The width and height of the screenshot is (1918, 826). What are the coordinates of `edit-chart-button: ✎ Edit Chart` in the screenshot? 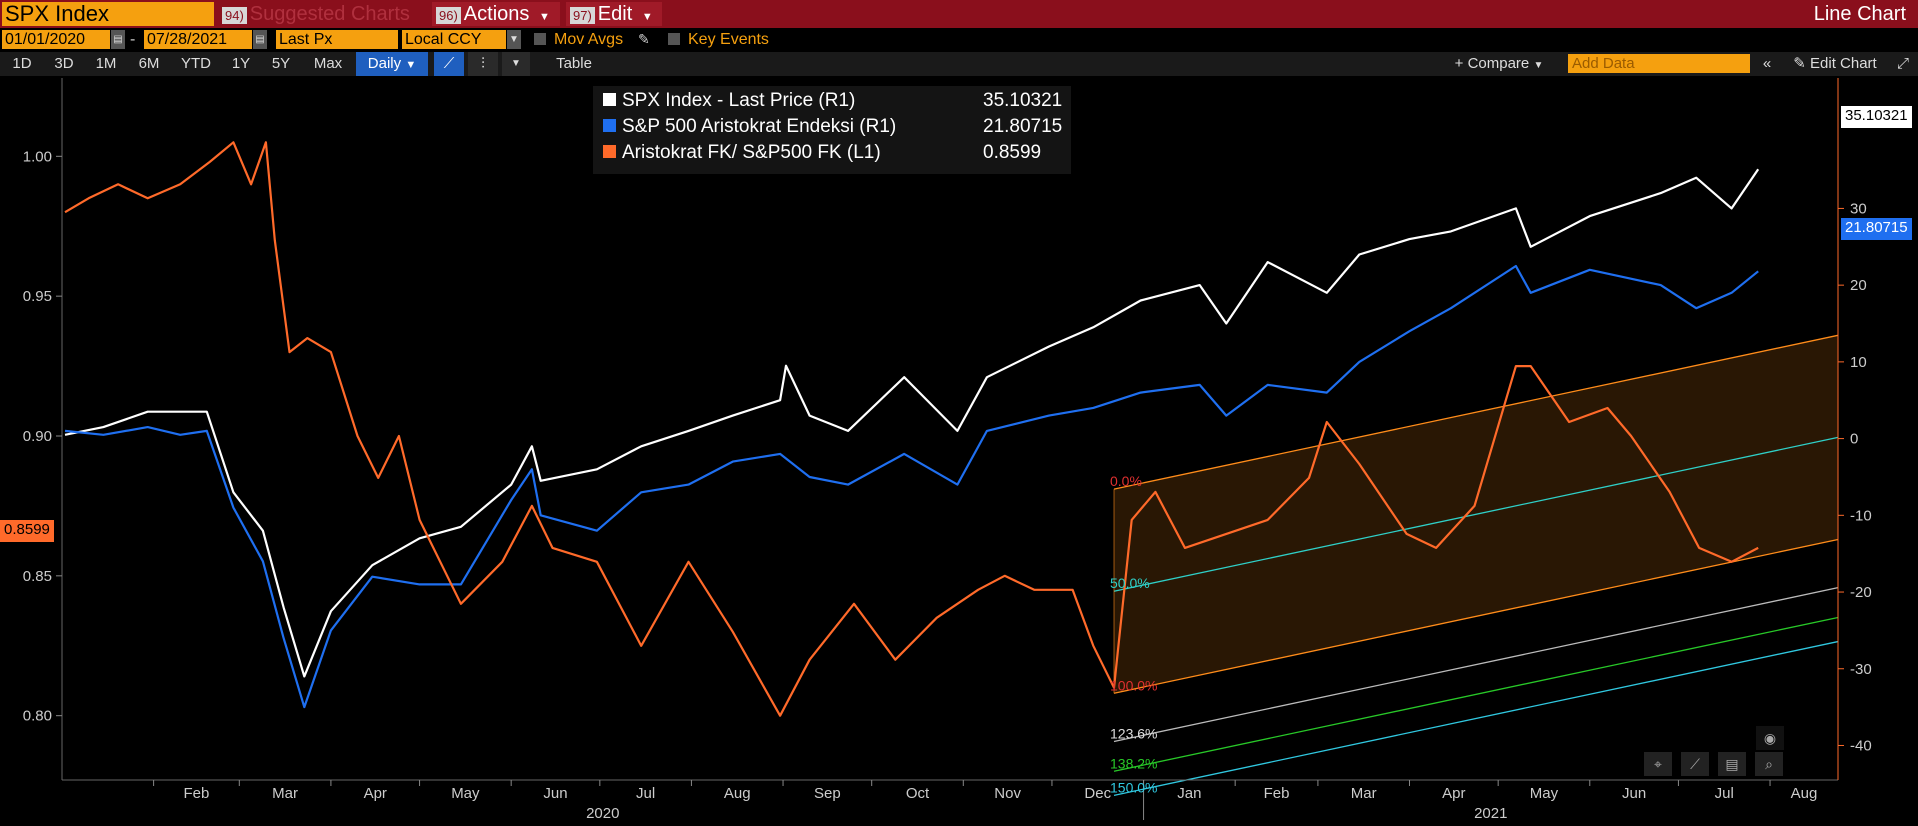 It's located at (1835, 64).